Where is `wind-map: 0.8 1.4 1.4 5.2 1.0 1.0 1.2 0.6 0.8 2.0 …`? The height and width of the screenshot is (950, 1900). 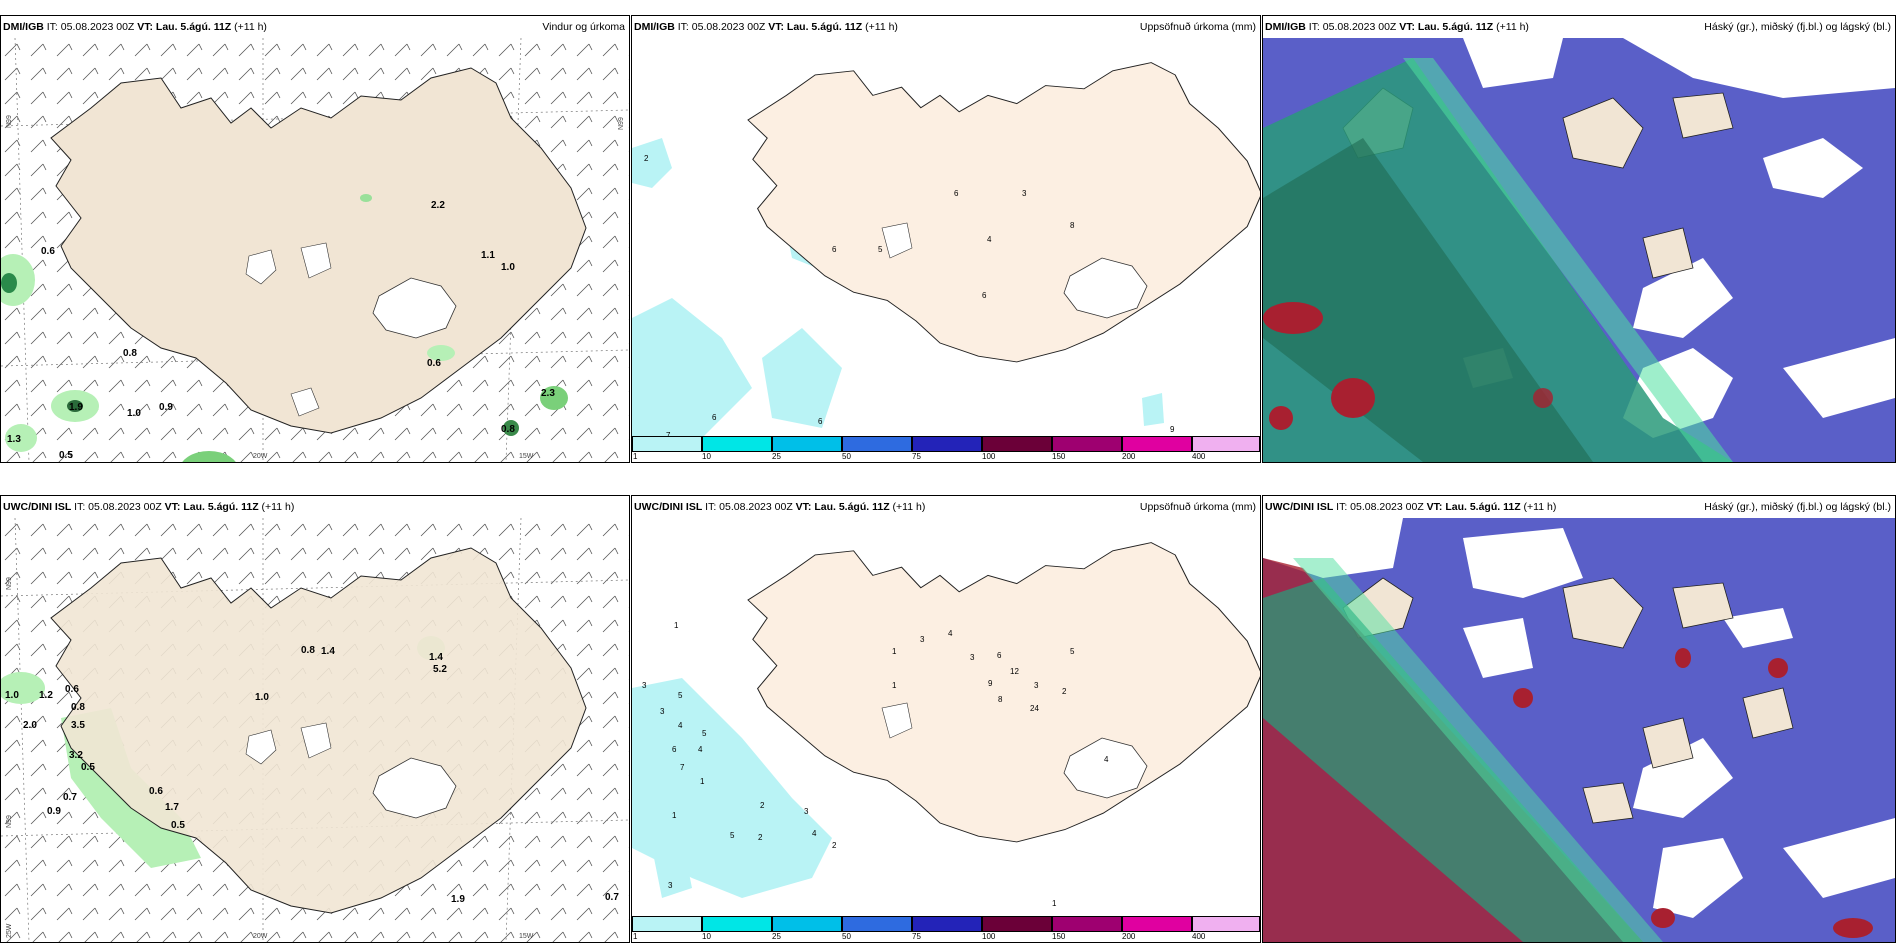 wind-map: 0.8 1.4 1.4 5.2 1.0 1.0 1.2 0.6 0.8 2.0 … is located at coordinates (315, 730).